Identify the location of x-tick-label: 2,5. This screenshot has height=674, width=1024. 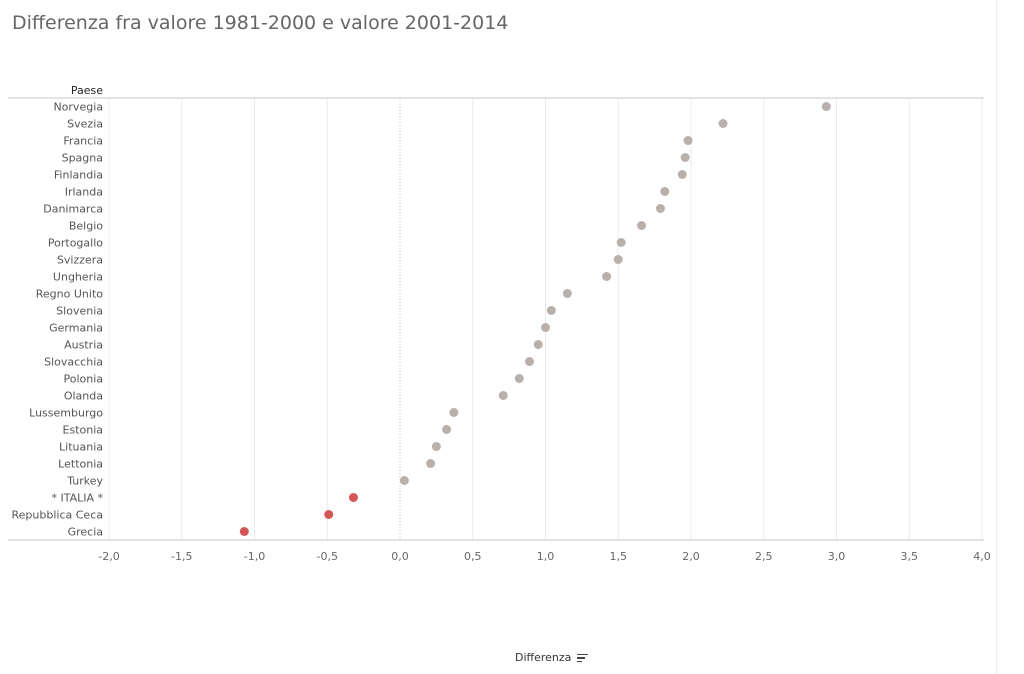
(764, 556).